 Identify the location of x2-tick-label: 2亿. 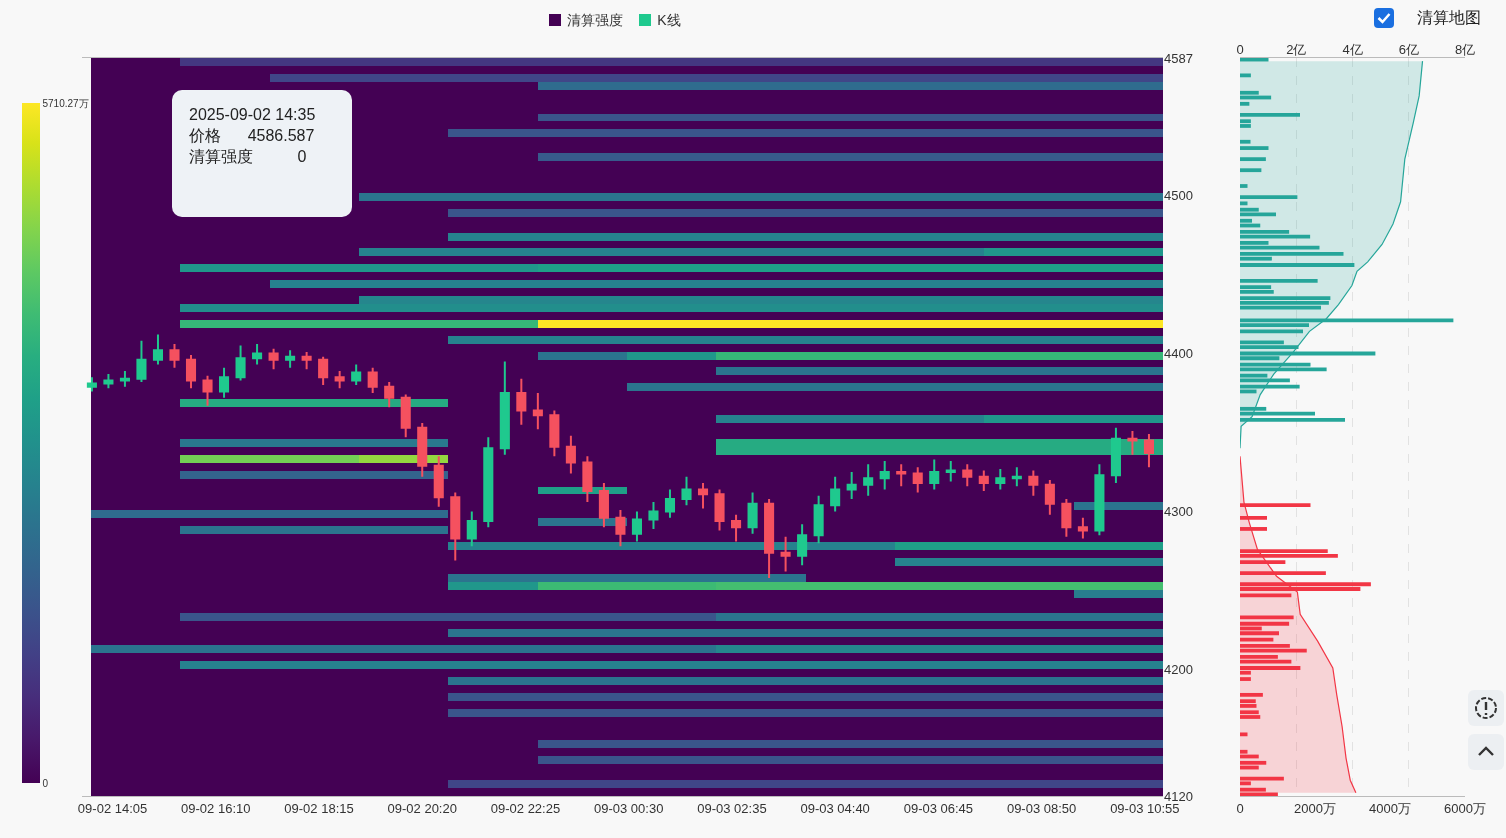
(1296, 50).